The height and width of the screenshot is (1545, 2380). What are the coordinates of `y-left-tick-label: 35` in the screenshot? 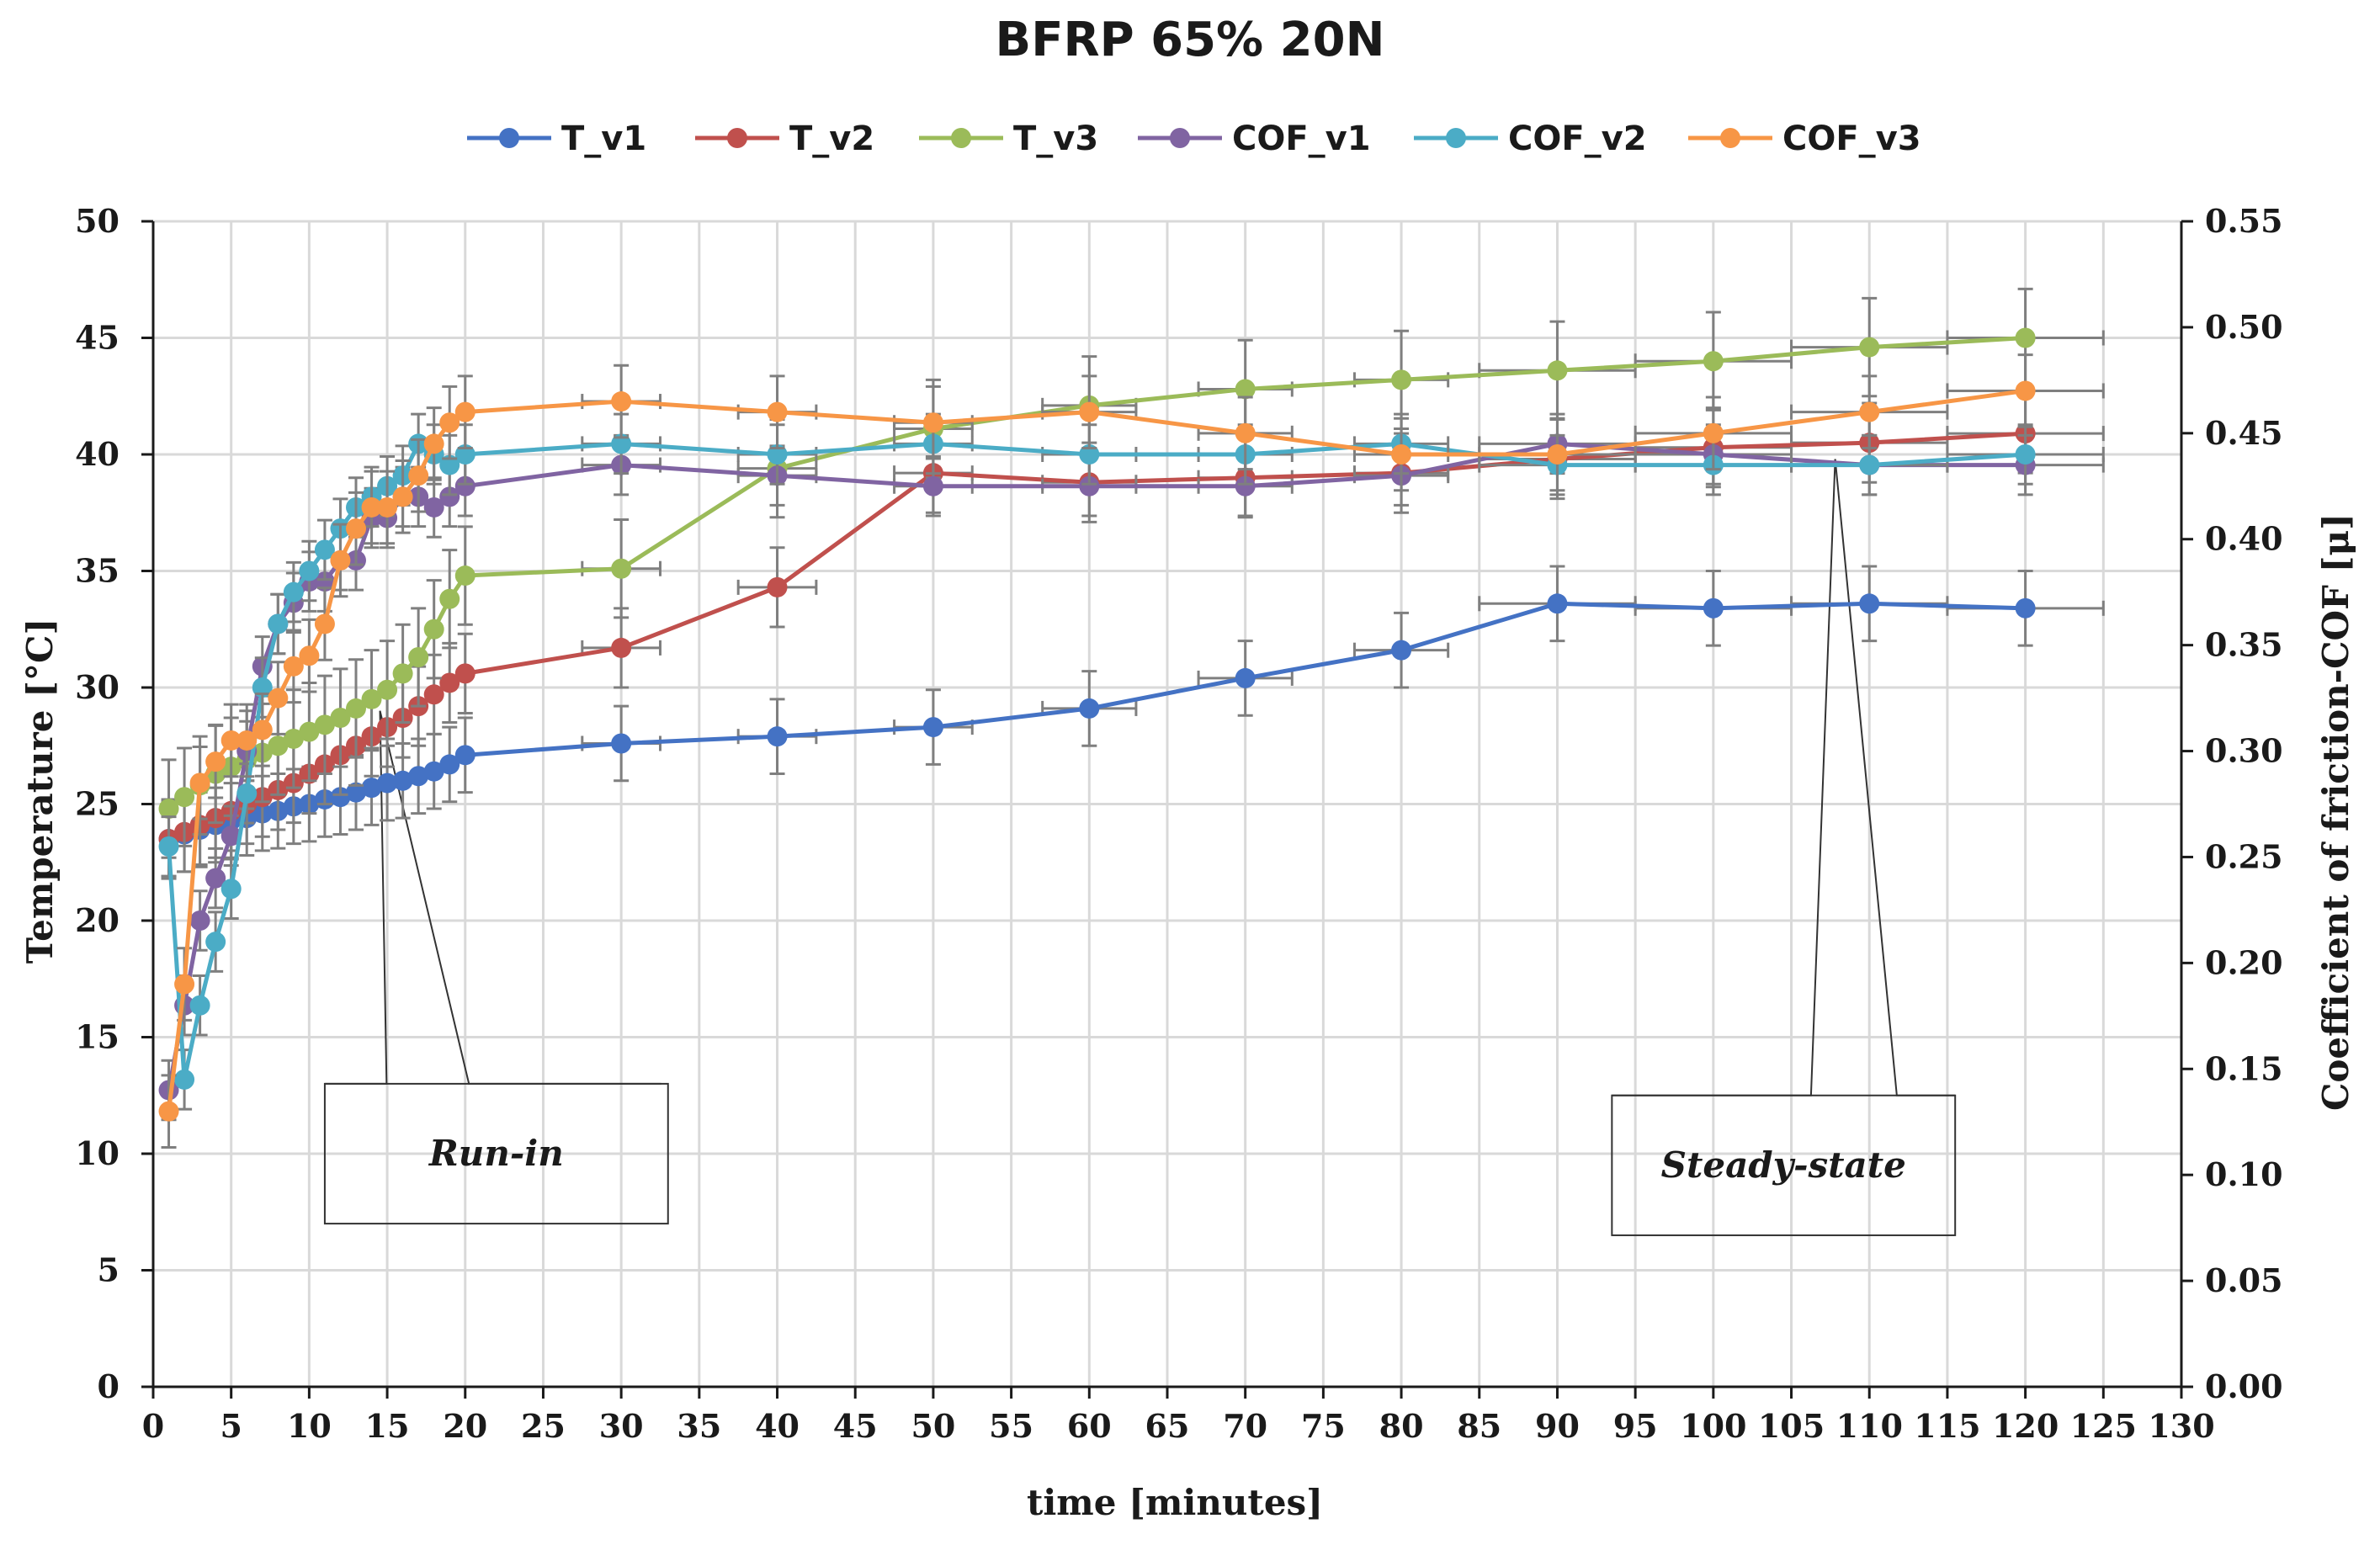 It's located at (97, 571).